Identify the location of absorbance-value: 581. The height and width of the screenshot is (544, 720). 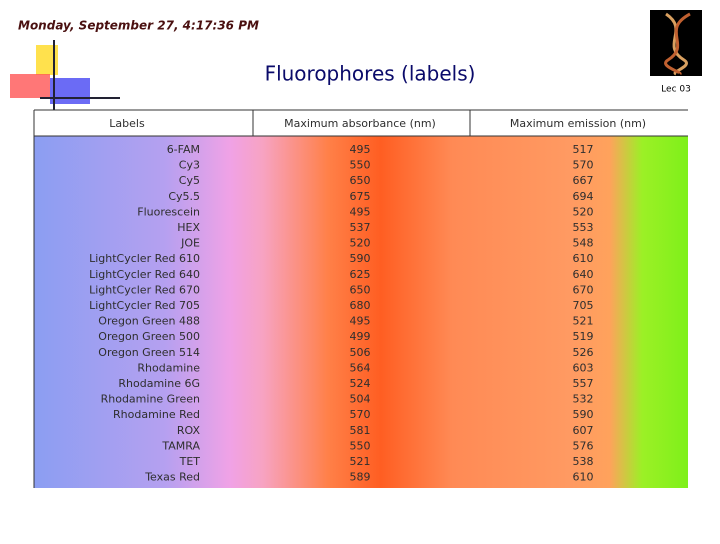
(360, 430).